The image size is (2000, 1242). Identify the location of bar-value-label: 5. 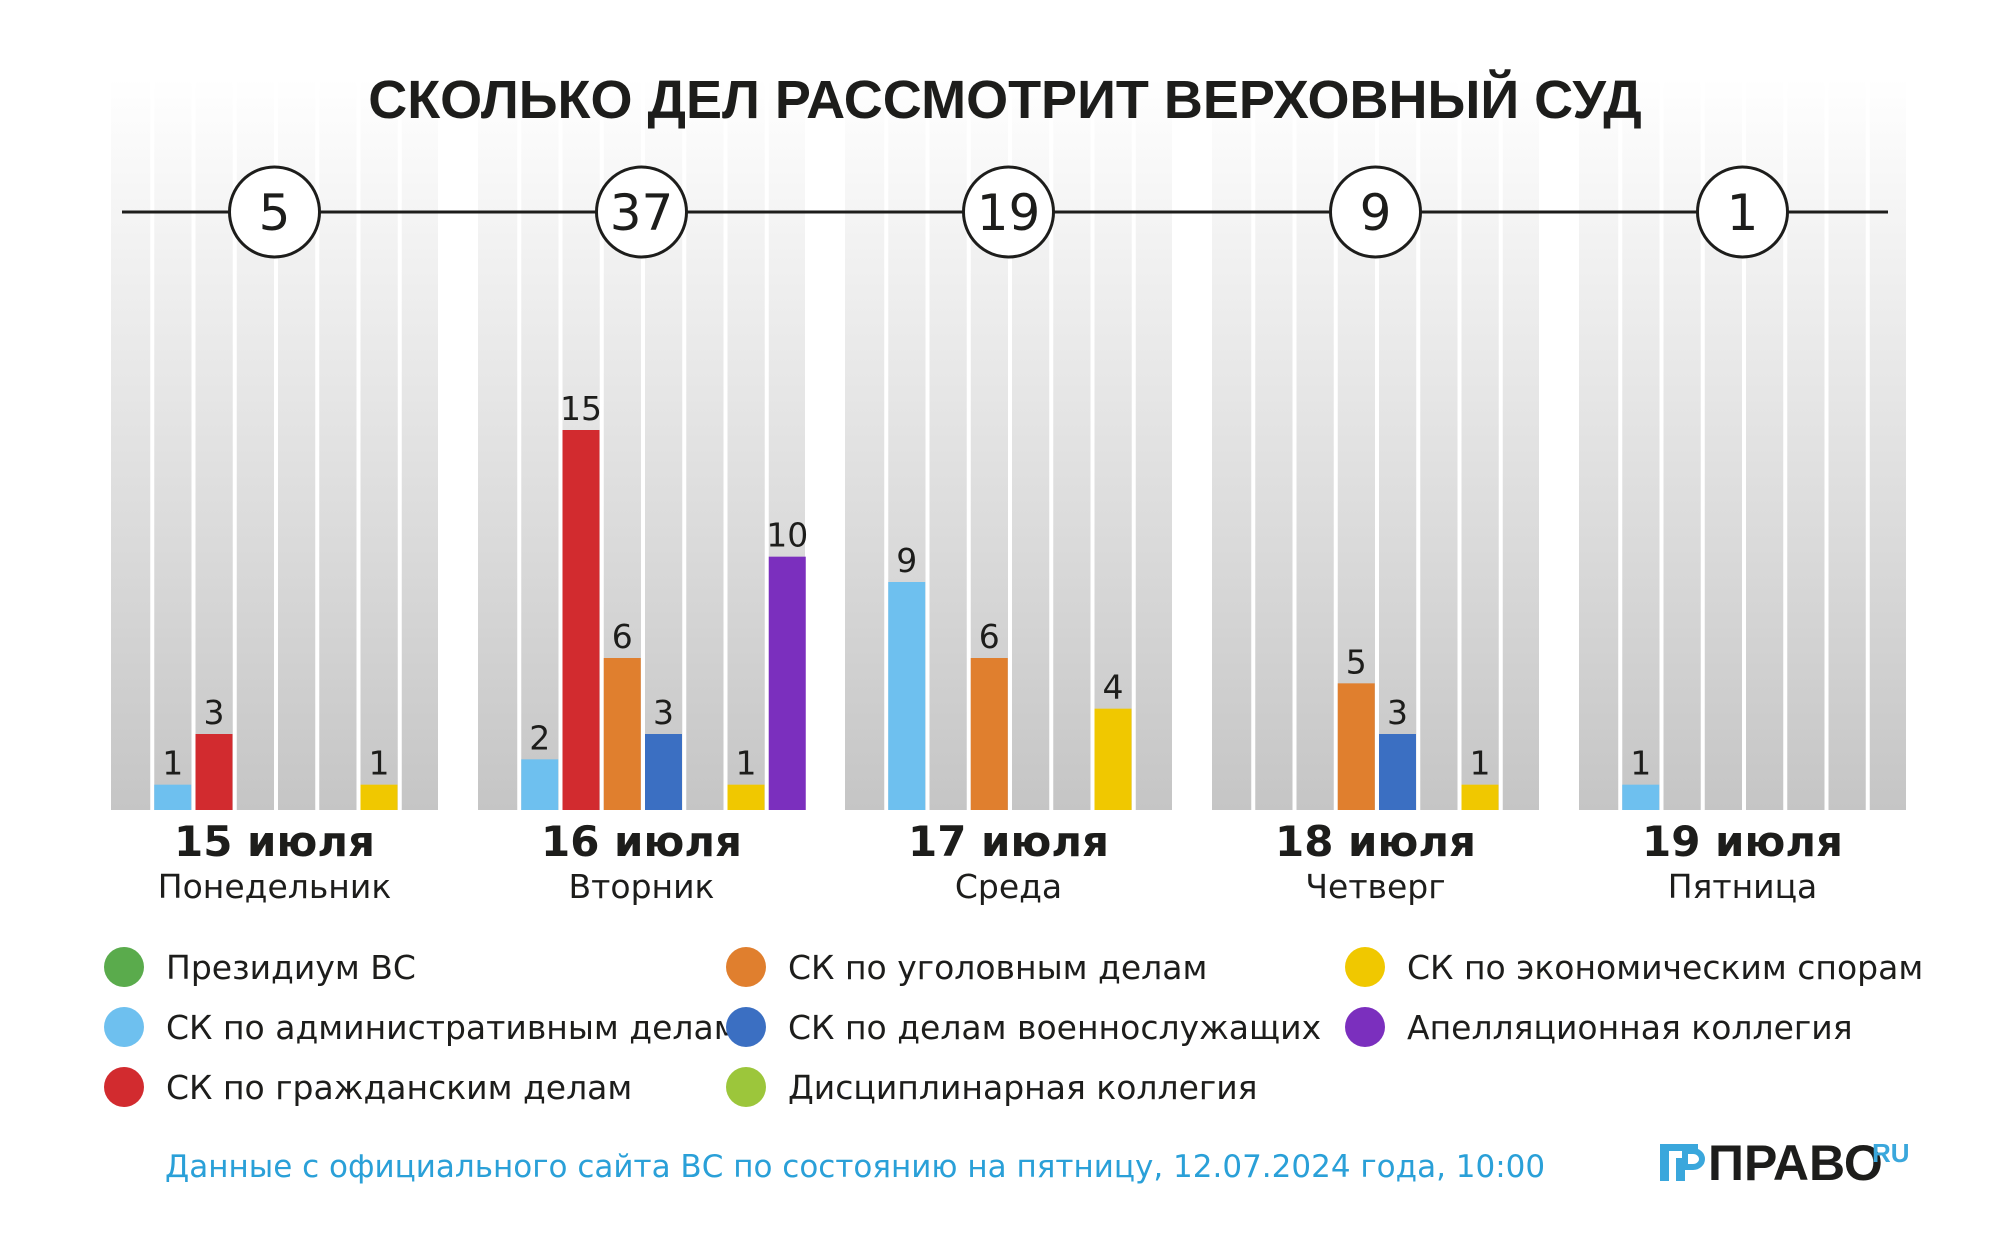
(1356, 661).